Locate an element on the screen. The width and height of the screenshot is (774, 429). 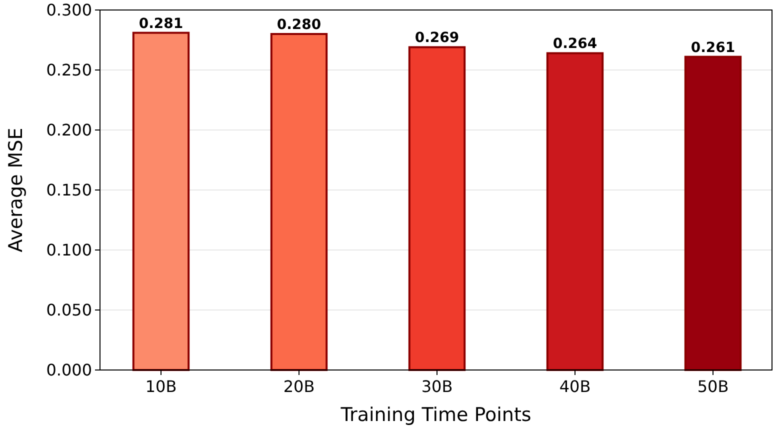
data-label: 0.280 is located at coordinates (299, 25).